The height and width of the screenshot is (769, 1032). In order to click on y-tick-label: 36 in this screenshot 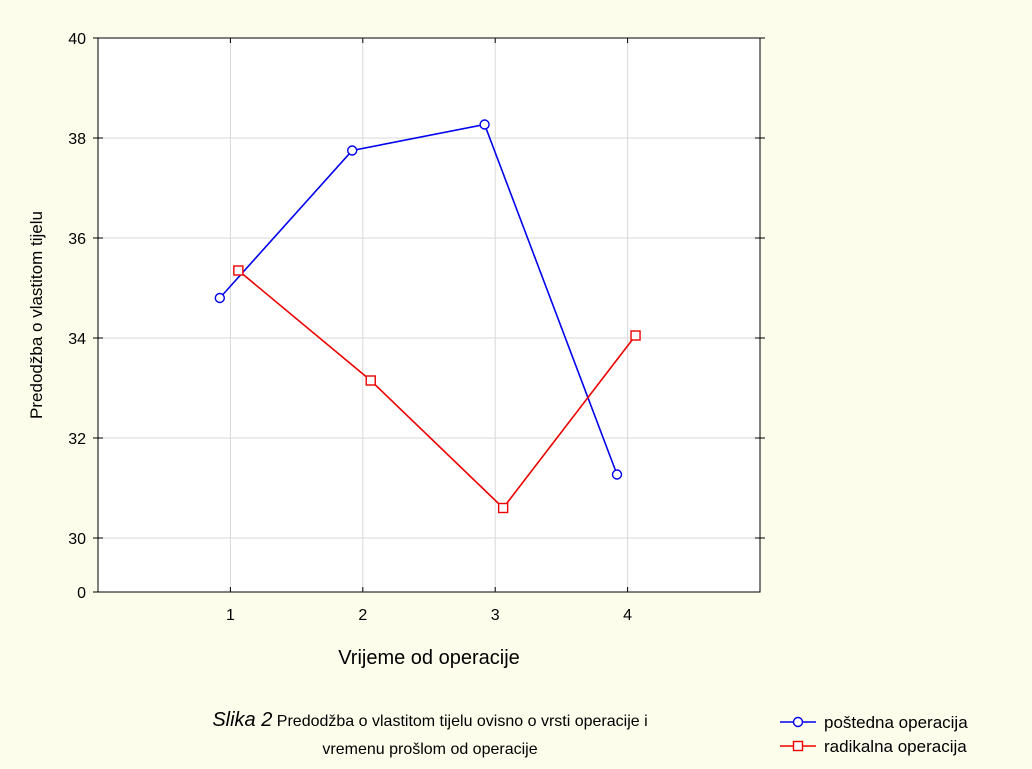, I will do `click(77, 239)`.